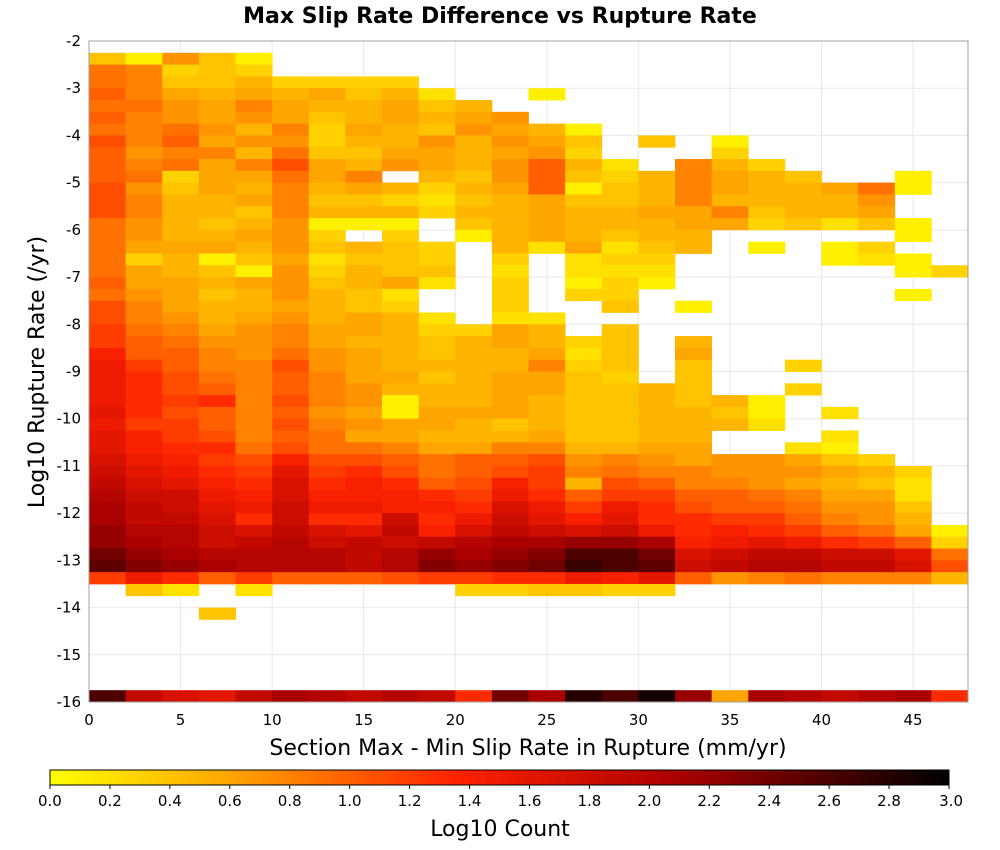 This screenshot has width=1000, height=850. I want to click on y-tick-label: -16, so click(69, 702).